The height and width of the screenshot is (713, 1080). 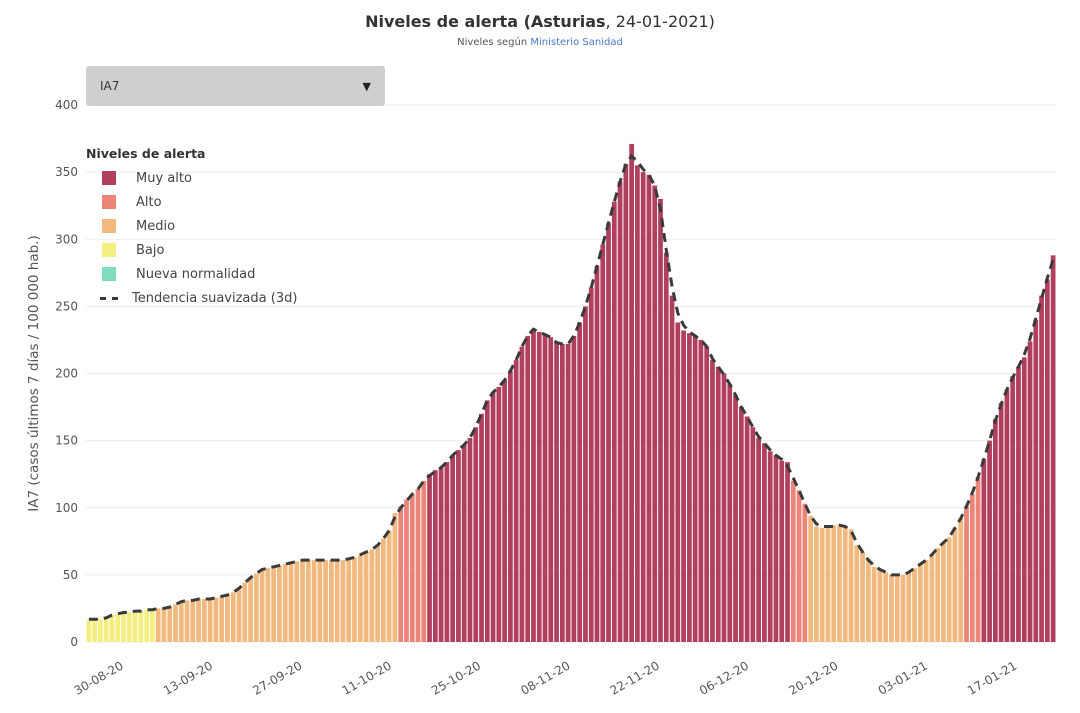 What do you see at coordinates (188, 677) in the screenshot?
I see `x-tick-label: 13-09-20` at bounding box center [188, 677].